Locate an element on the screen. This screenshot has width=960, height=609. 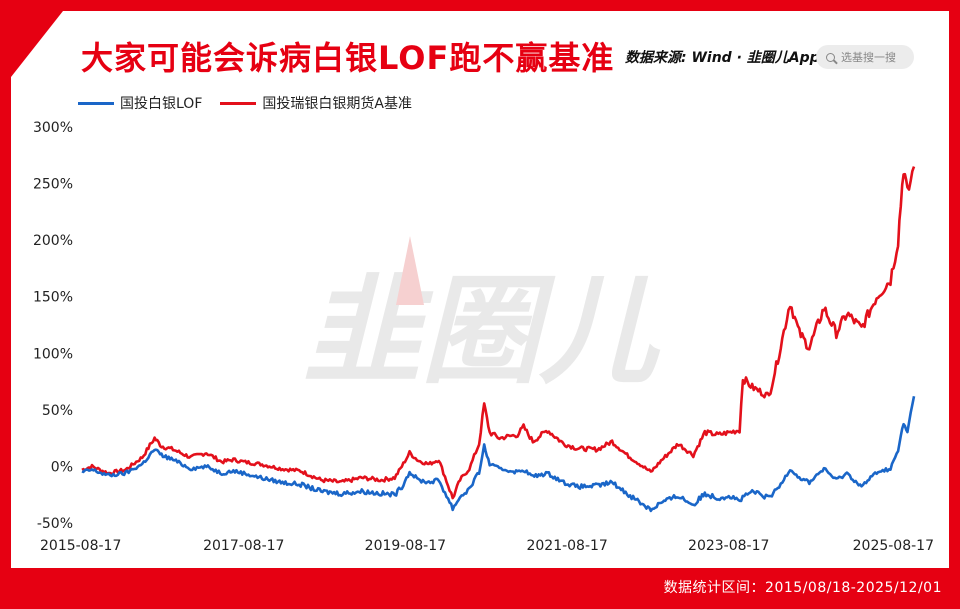
legend-swatch-lof is located at coordinates (96, 103).